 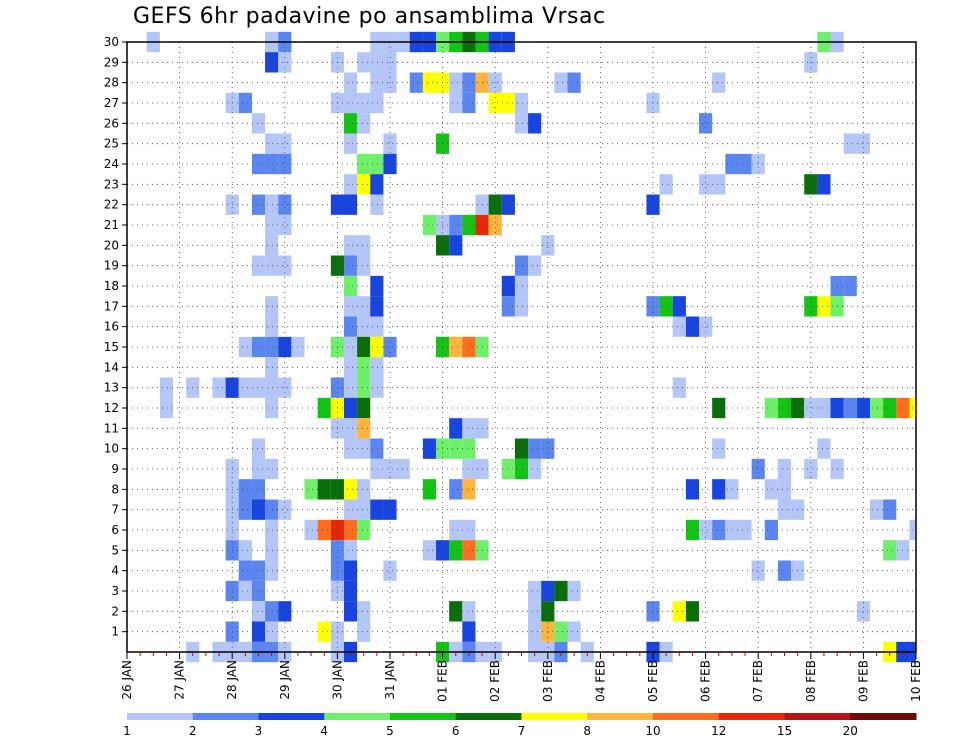 I want to click on y-tick-label: 15, so click(x=111, y=347).